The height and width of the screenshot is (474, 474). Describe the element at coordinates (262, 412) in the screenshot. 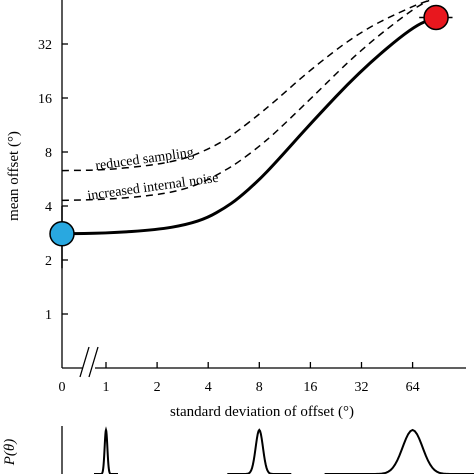

I see `x-axis-title: standard deviation of offset (°)` at that location.